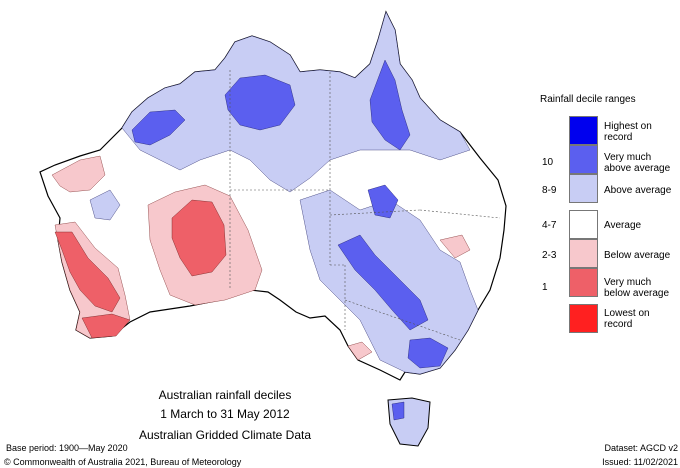  What do you see at coordinates (390, 105) in the screenshot?
I see `very-much-above-cape-york` at bounding box center [390, 105].